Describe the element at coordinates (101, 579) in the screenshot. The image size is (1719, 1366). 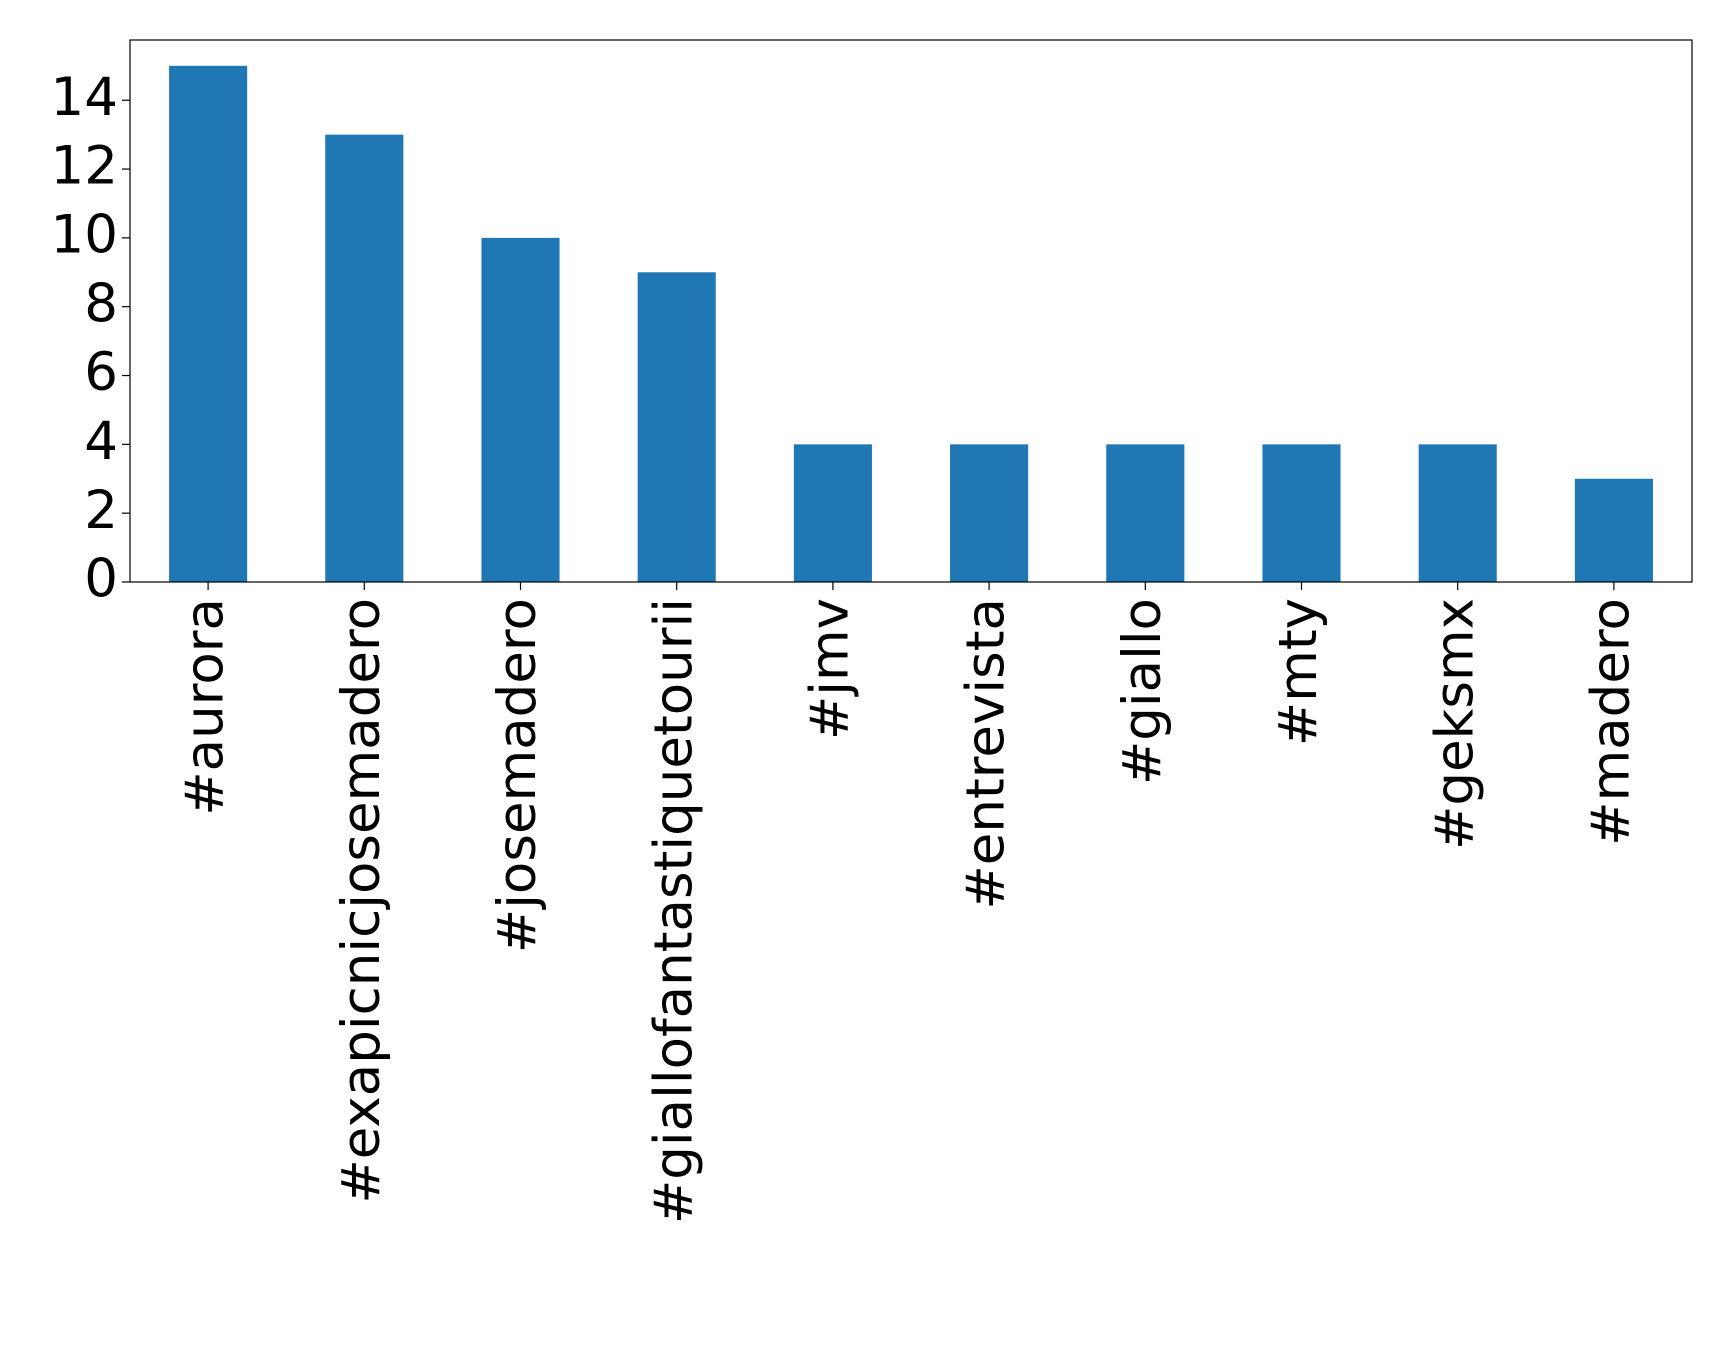
I see `y-tick-label: 0` at that location.